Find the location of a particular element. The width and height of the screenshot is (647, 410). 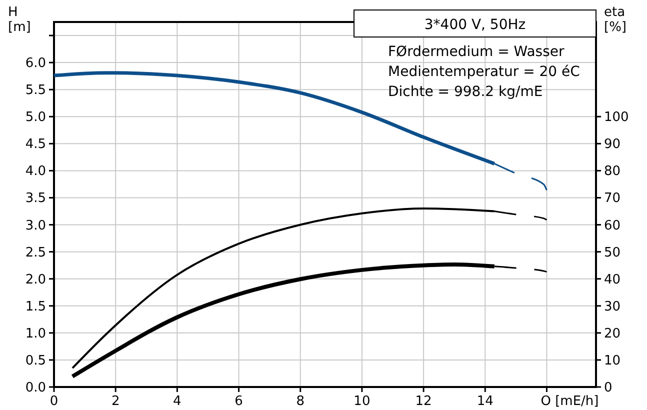

y2-tick-label: 50 is located at coordinates (612, 252).